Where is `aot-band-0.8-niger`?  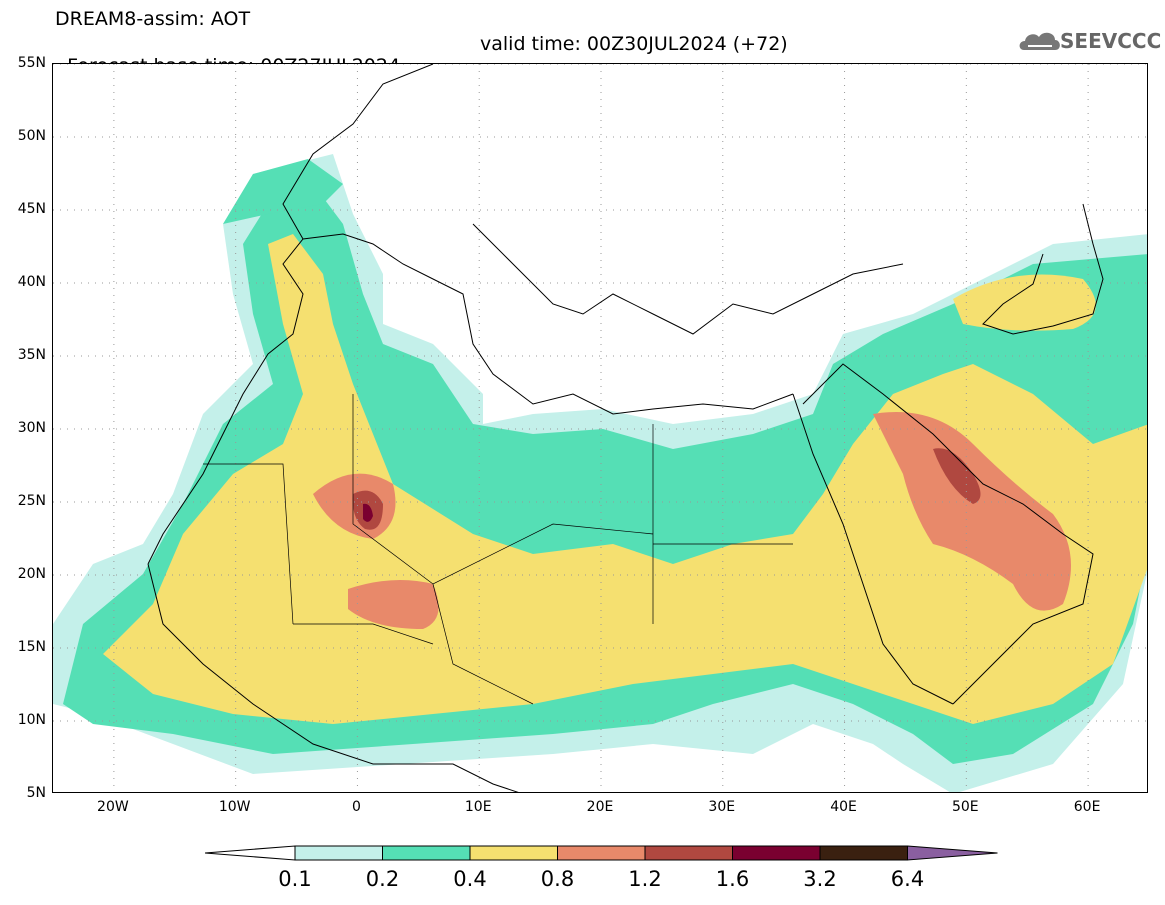
aot-band-0.8-niger is located at coordinates (393, 604).